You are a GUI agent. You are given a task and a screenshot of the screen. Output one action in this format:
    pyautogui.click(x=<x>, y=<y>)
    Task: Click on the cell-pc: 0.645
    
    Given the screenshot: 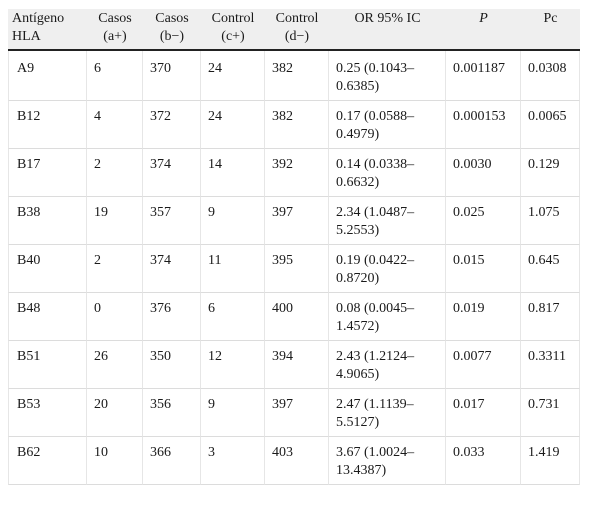 What is the action you would take?
    pyautogui.click(x=550, y=269)
    